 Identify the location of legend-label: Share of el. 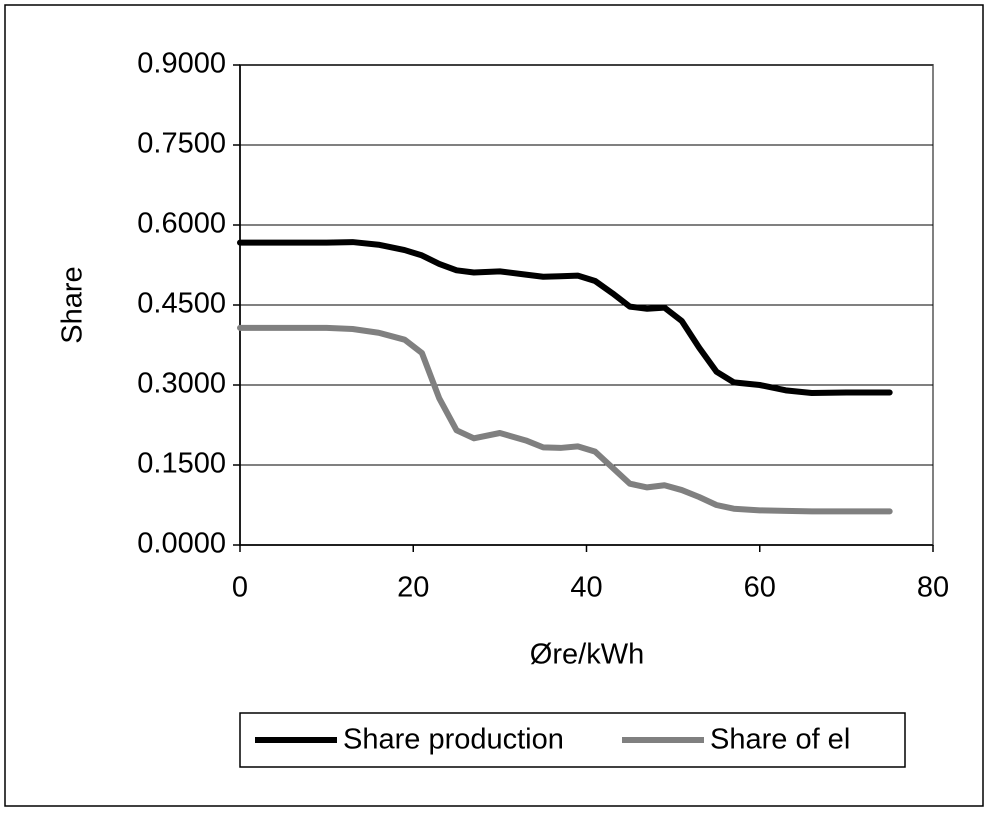
(780, 740).